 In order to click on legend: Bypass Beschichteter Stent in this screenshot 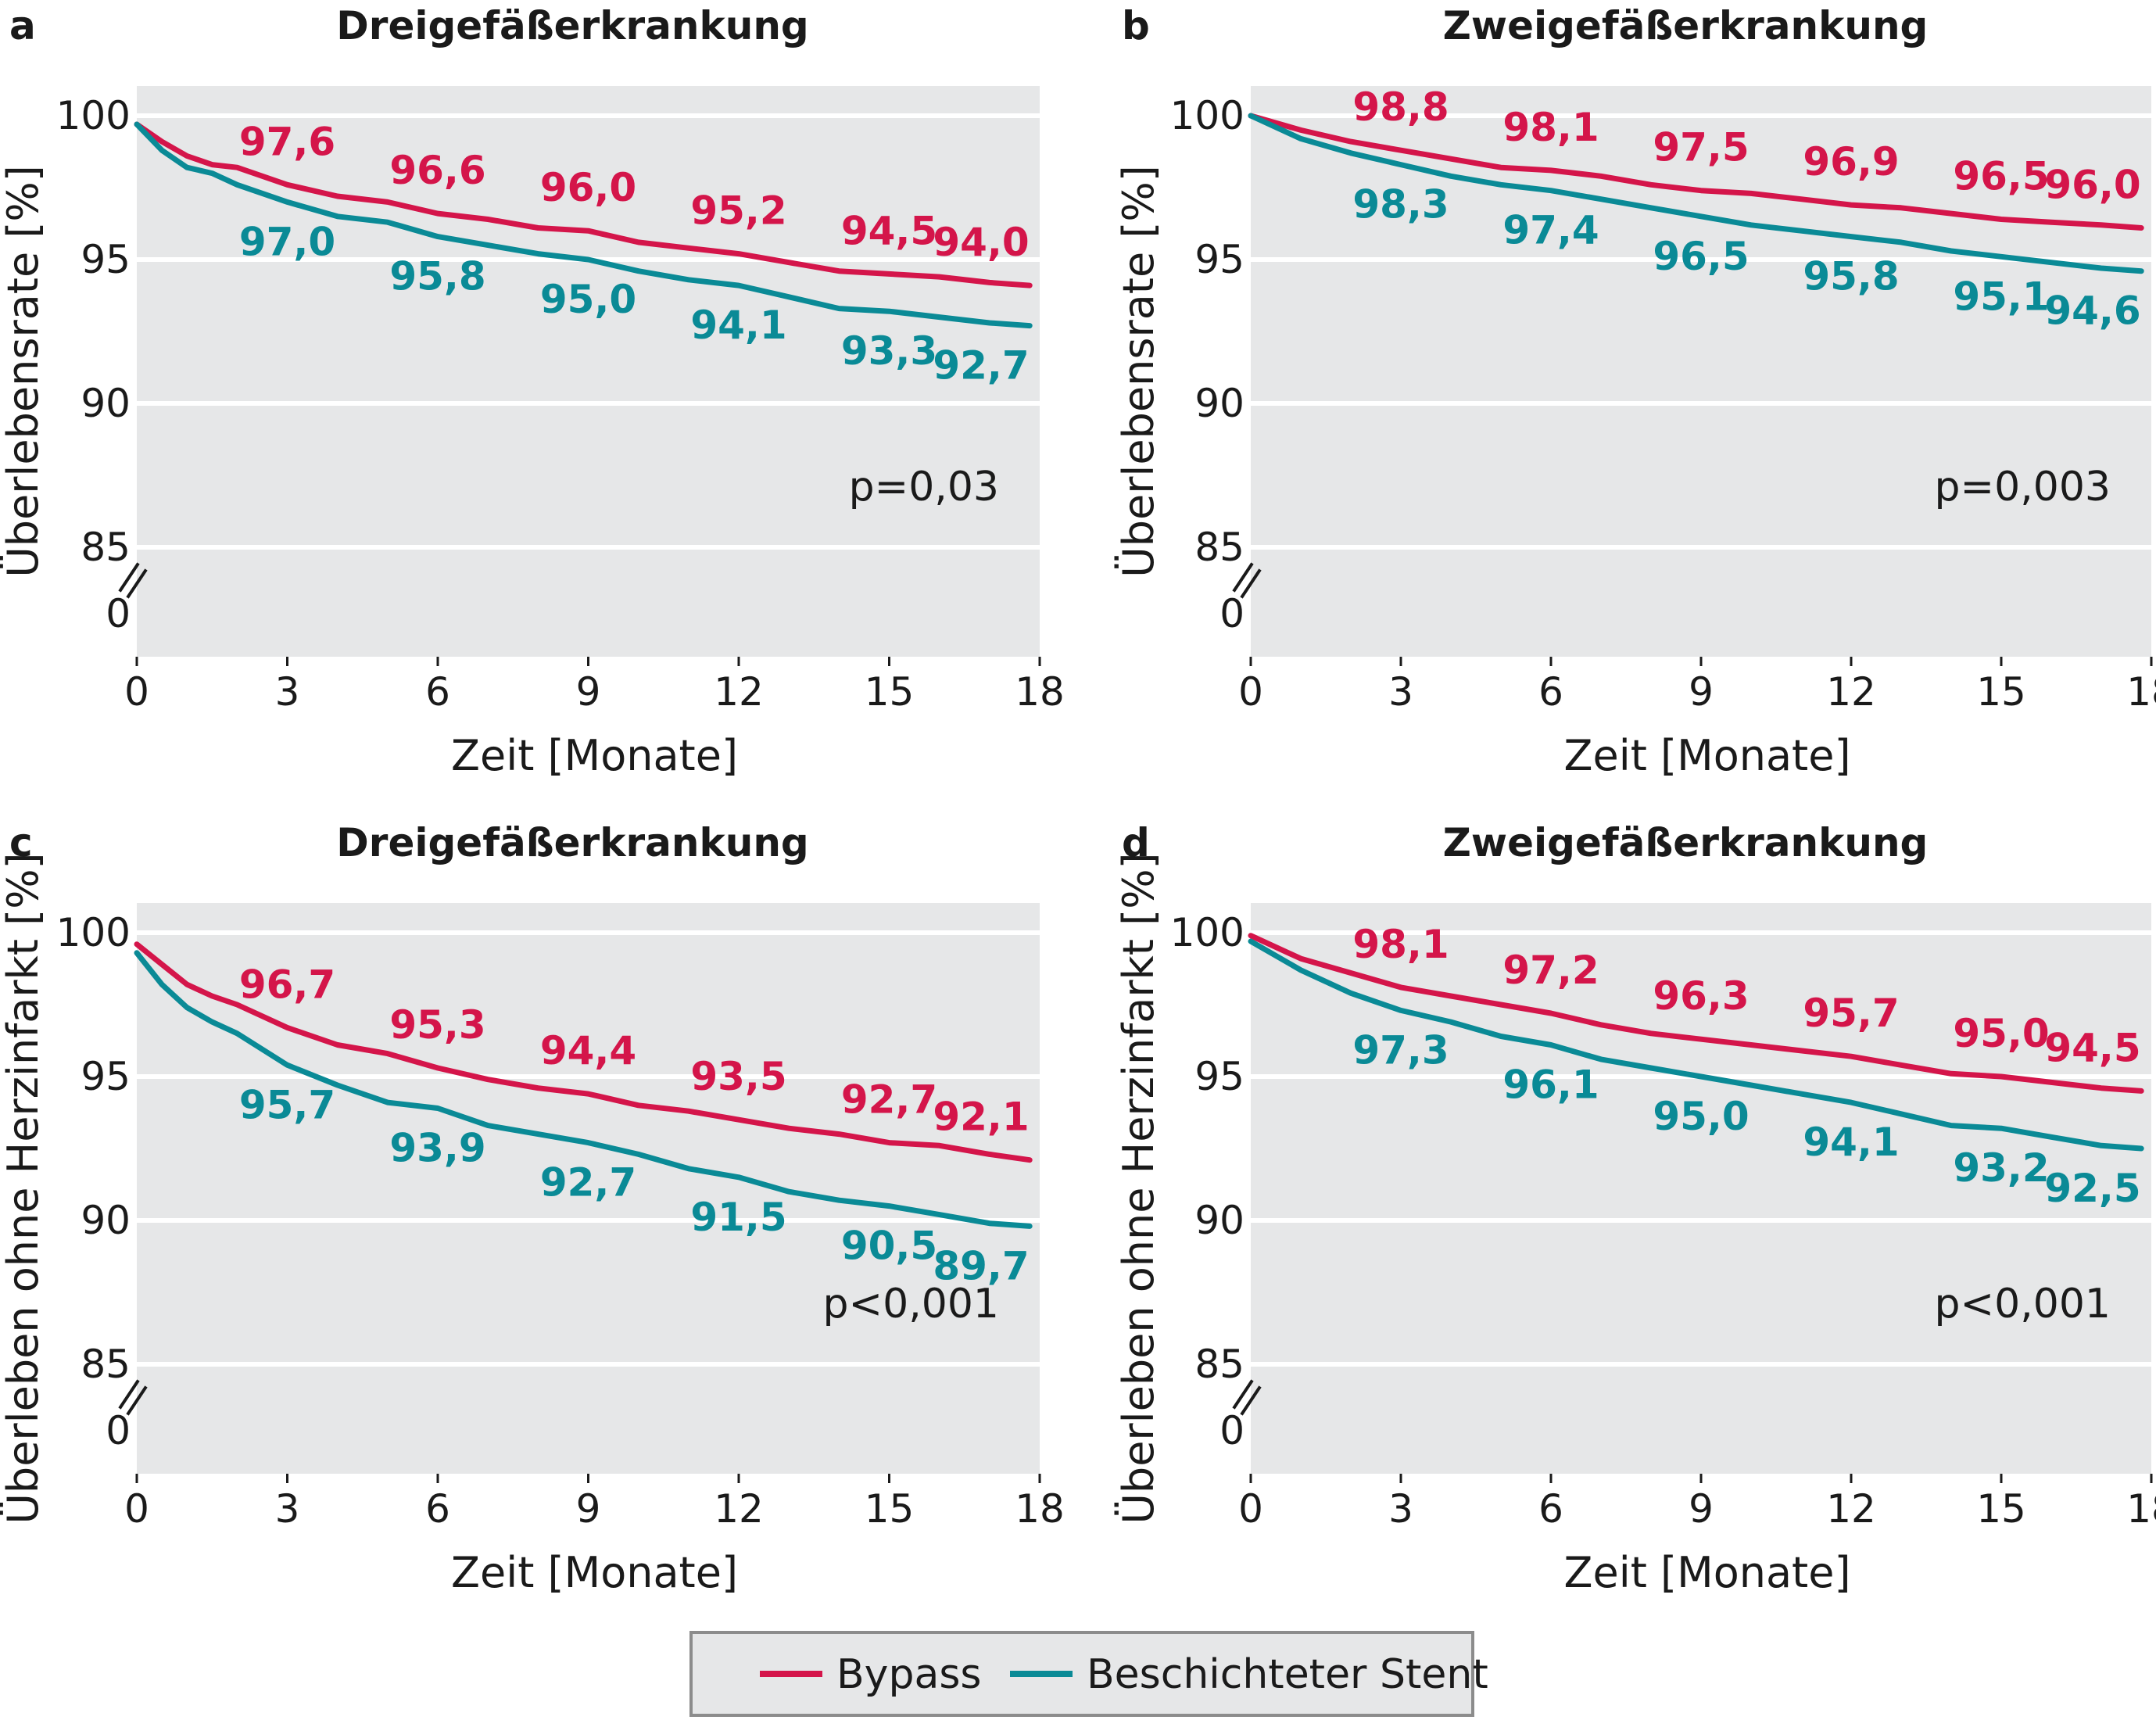, I will do `click(1088, 1674)`.